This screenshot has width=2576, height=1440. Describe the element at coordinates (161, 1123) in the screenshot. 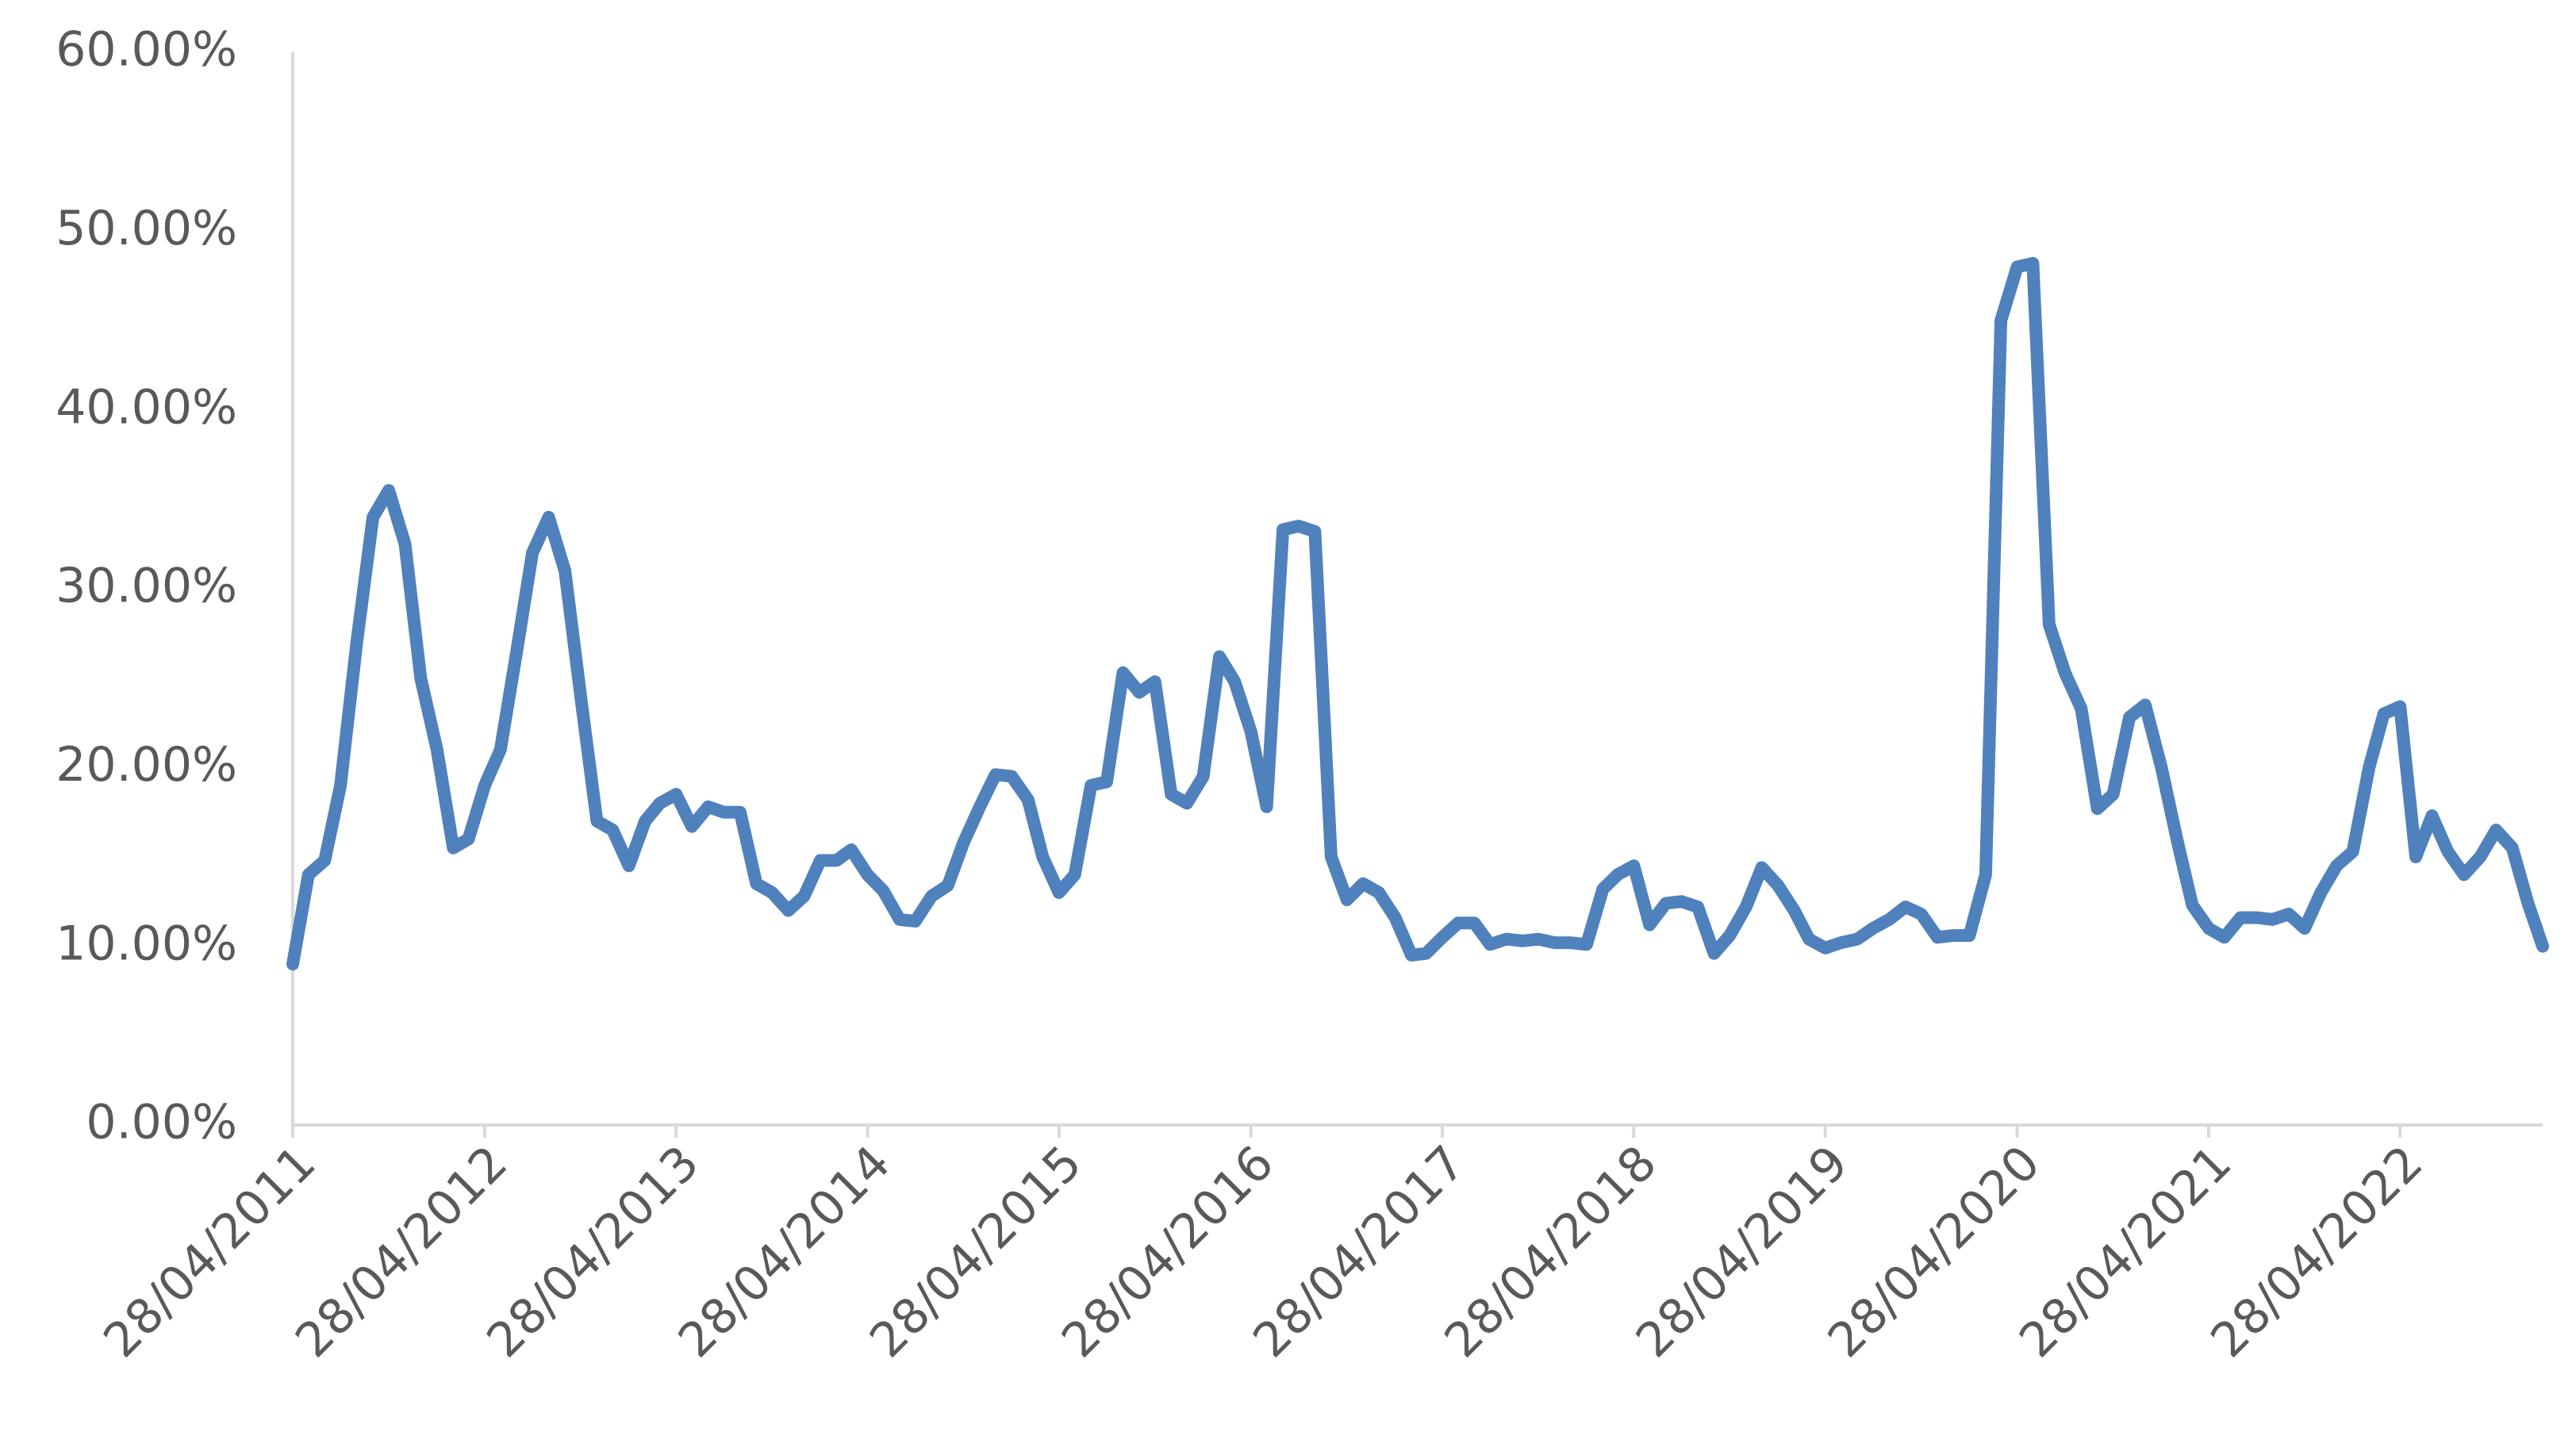

I see `y-tick-label: 0.00%` at that location.